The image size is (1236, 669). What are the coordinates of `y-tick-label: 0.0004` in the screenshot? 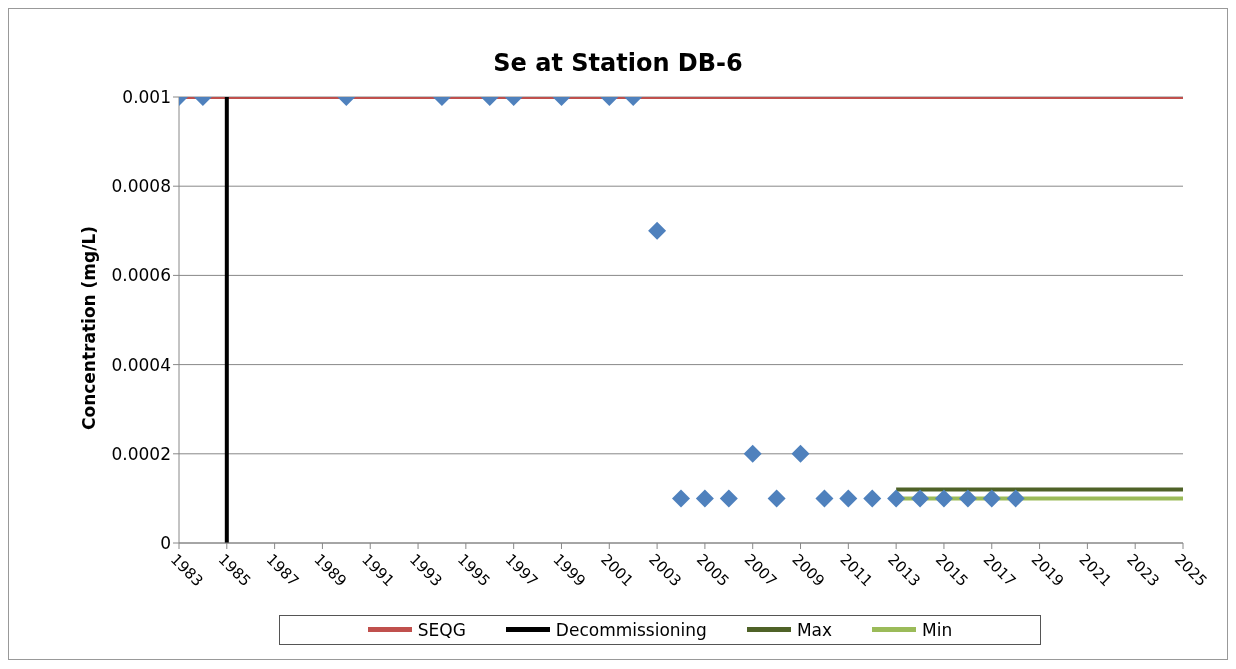 It's located at (141, 364).